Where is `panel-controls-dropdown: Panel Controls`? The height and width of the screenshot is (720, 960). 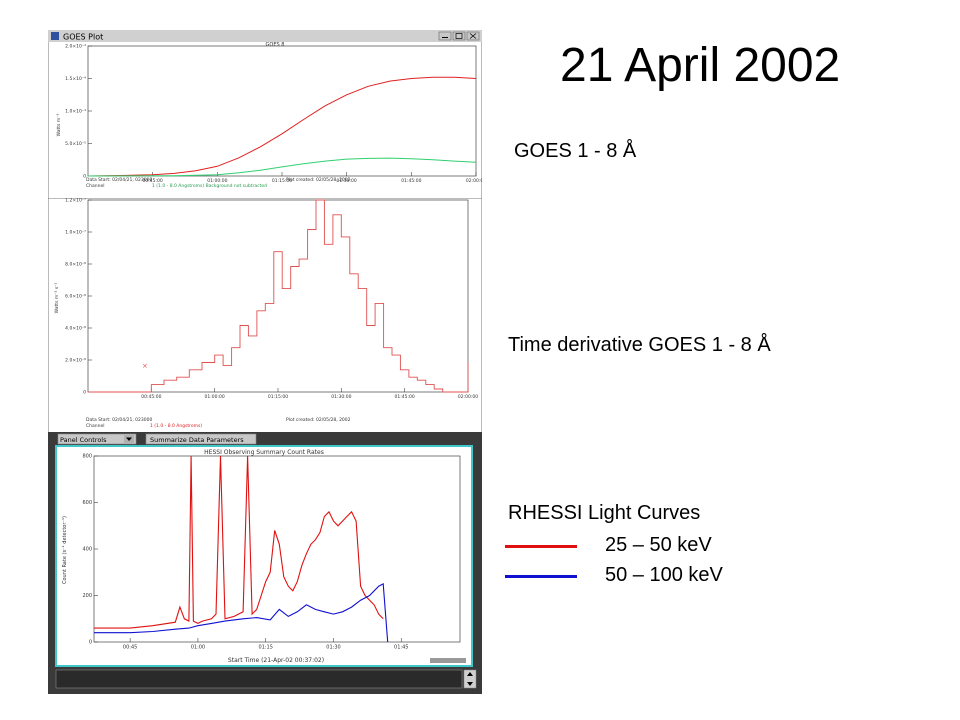
panel-controls-dropdown: Panel Controls is located at coordinates (97, 439).